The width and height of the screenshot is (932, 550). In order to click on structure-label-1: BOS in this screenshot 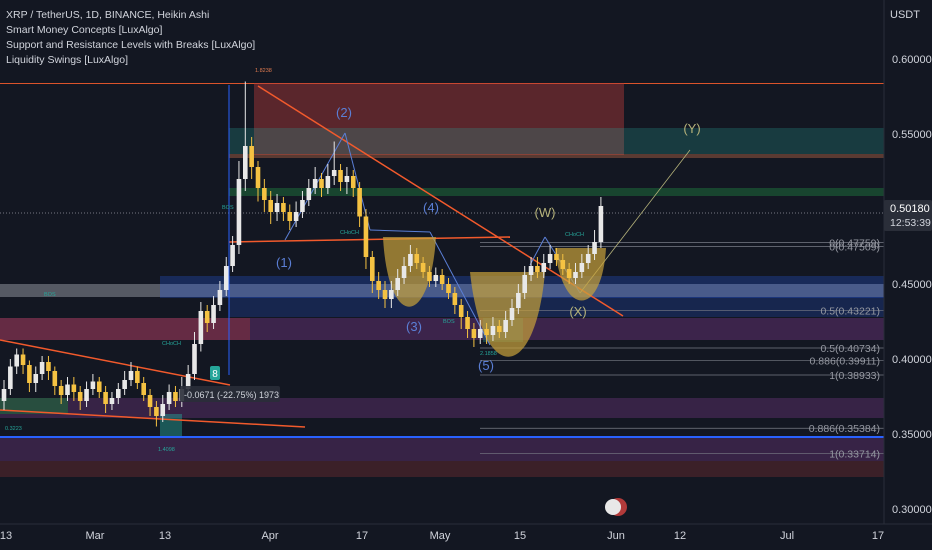, I will do `click(228, 208)`.